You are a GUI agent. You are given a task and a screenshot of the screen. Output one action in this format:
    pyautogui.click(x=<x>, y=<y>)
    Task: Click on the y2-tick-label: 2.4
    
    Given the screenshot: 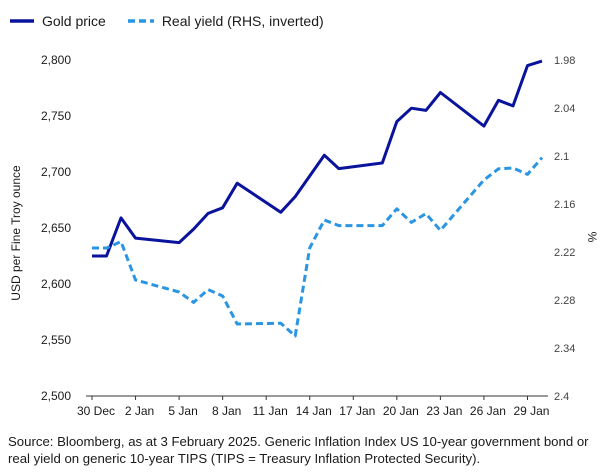 What is the action you would take?
    pyautogui.click(x=561, y=397)
    